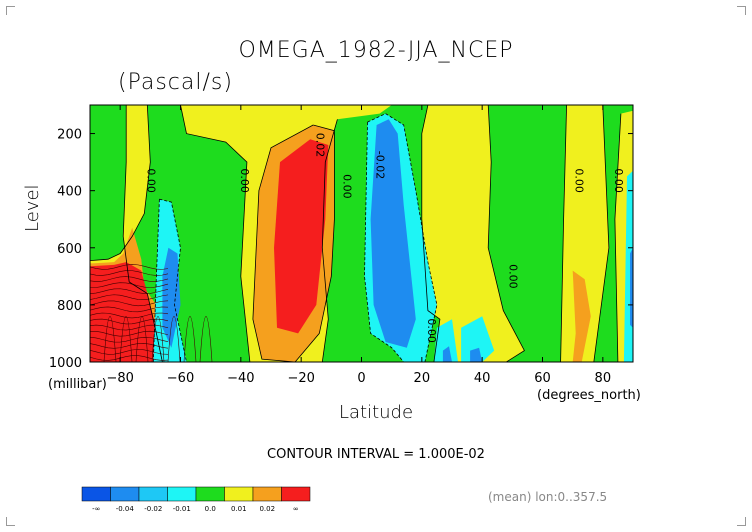 The image size is (752, 532). Describe the element at coordinates (96, 509) in the screenshot. I see `legend-label-0: -∞` at that location.